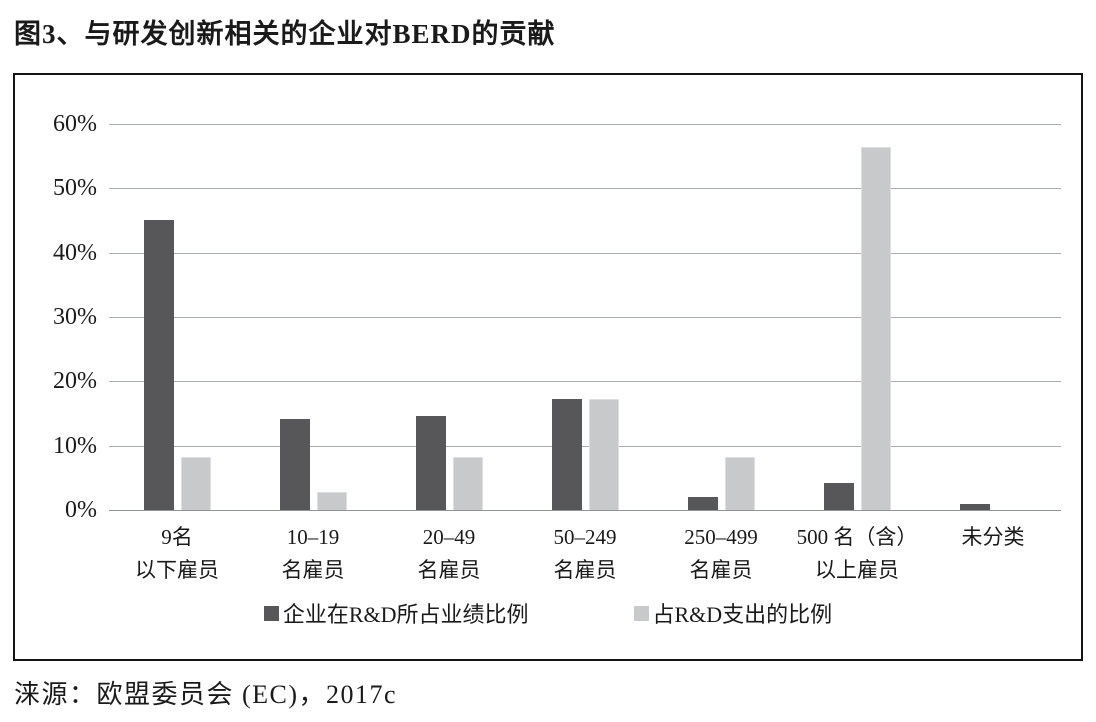 The image size is (1096, 722). I want to click on legend-label: 占R&D支出的比例, so click(742, 614).